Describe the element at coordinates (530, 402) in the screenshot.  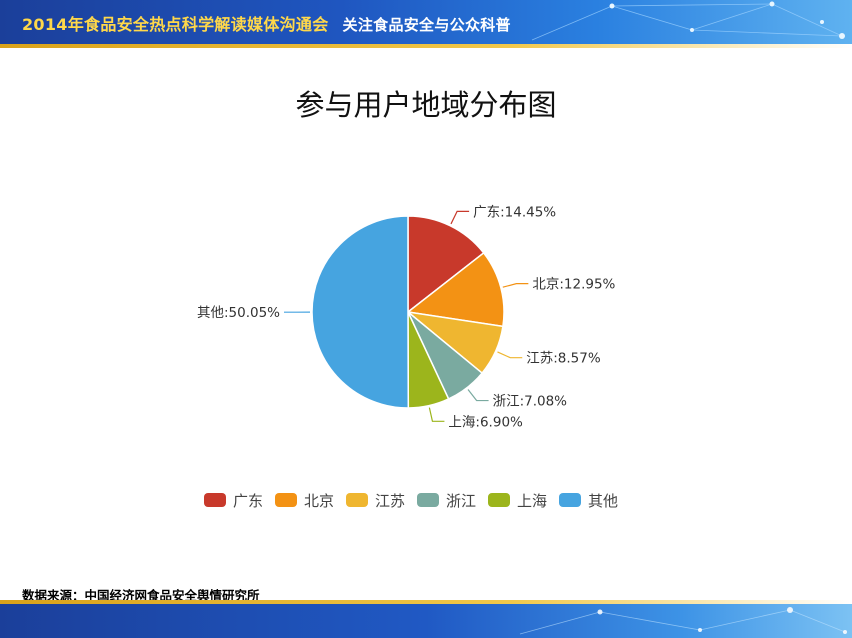
I see `data-label-4: 浙江:7.08%` at that location.